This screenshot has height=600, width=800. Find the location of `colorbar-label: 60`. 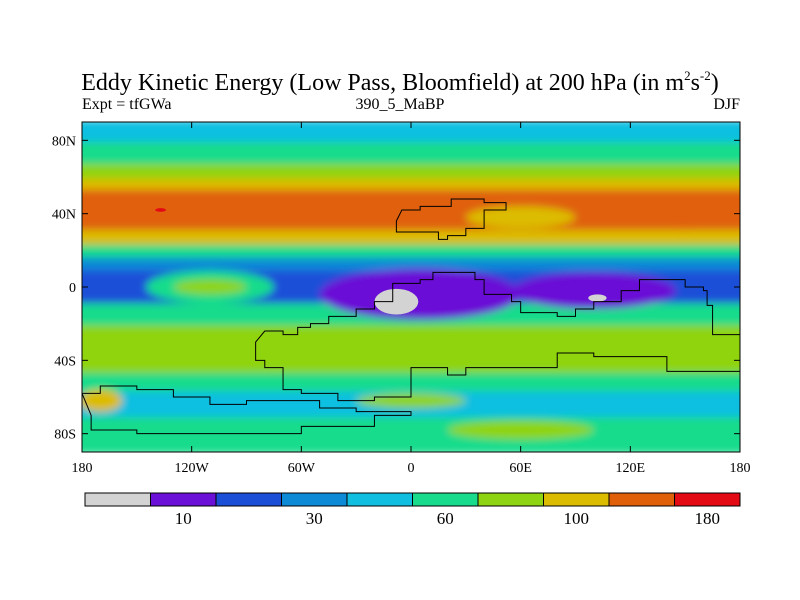

colorbar-label: 60 is located at coordinates (445, 518).